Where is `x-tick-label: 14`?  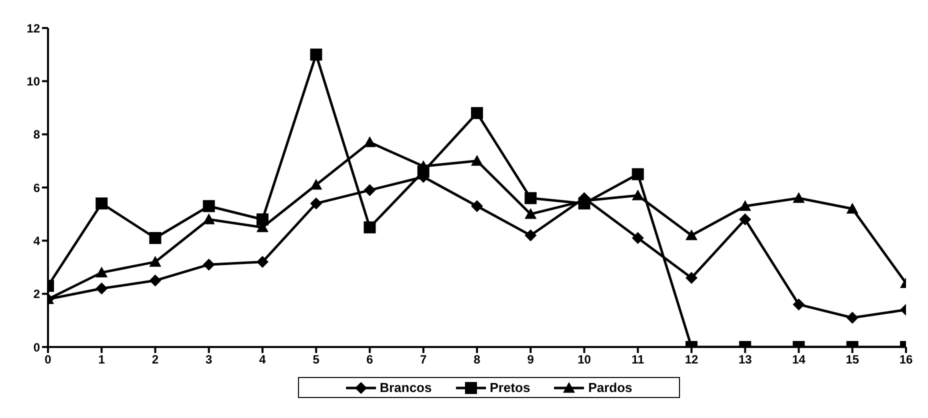 x-tick-label: 14 is located at coordinates (799, 359).